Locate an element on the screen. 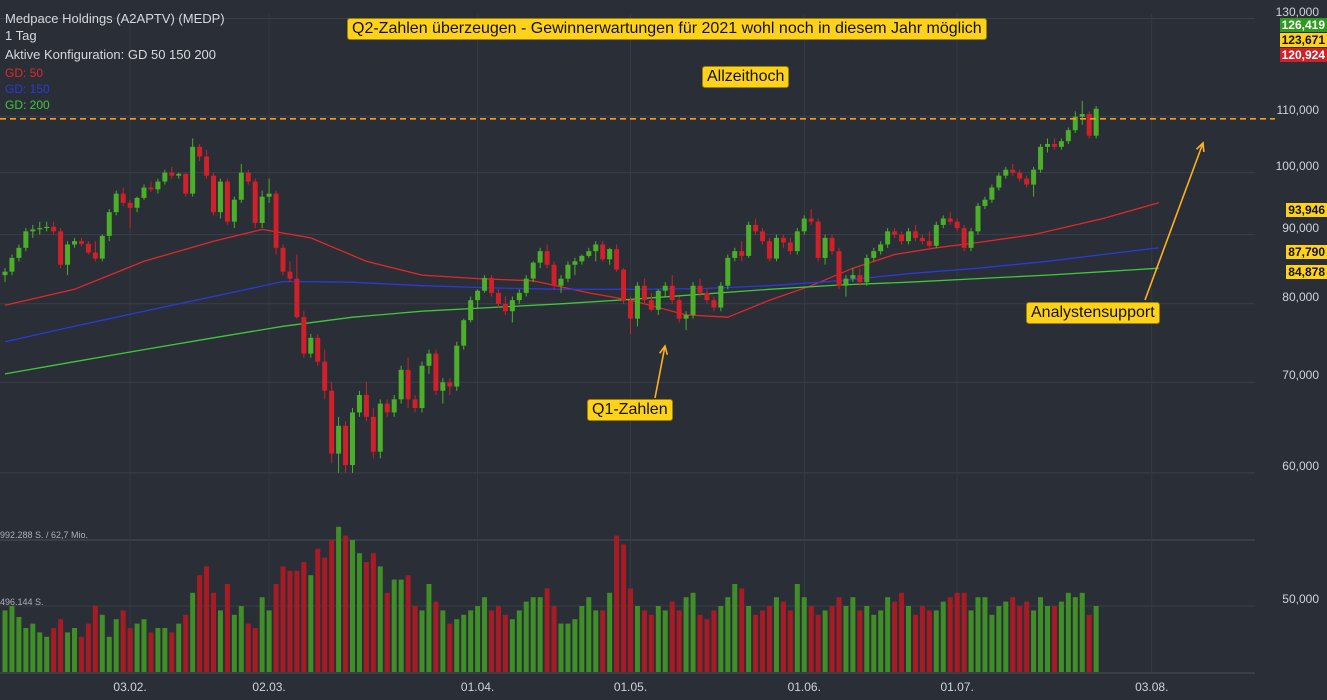 This screenshot has height=700, width=1327. instrument-title: Medpace Holdings (A2APTV) (MEDP) is located at coordinates (115, 18).